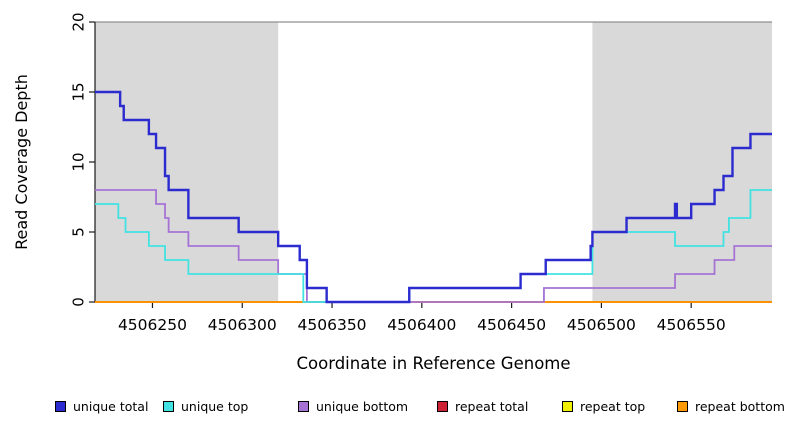 The image size is (792, 432). What do you see at coordinates (492, 406) in the screenshot?
I see `legend-label: repeat total` at bounding box center [492, 406].